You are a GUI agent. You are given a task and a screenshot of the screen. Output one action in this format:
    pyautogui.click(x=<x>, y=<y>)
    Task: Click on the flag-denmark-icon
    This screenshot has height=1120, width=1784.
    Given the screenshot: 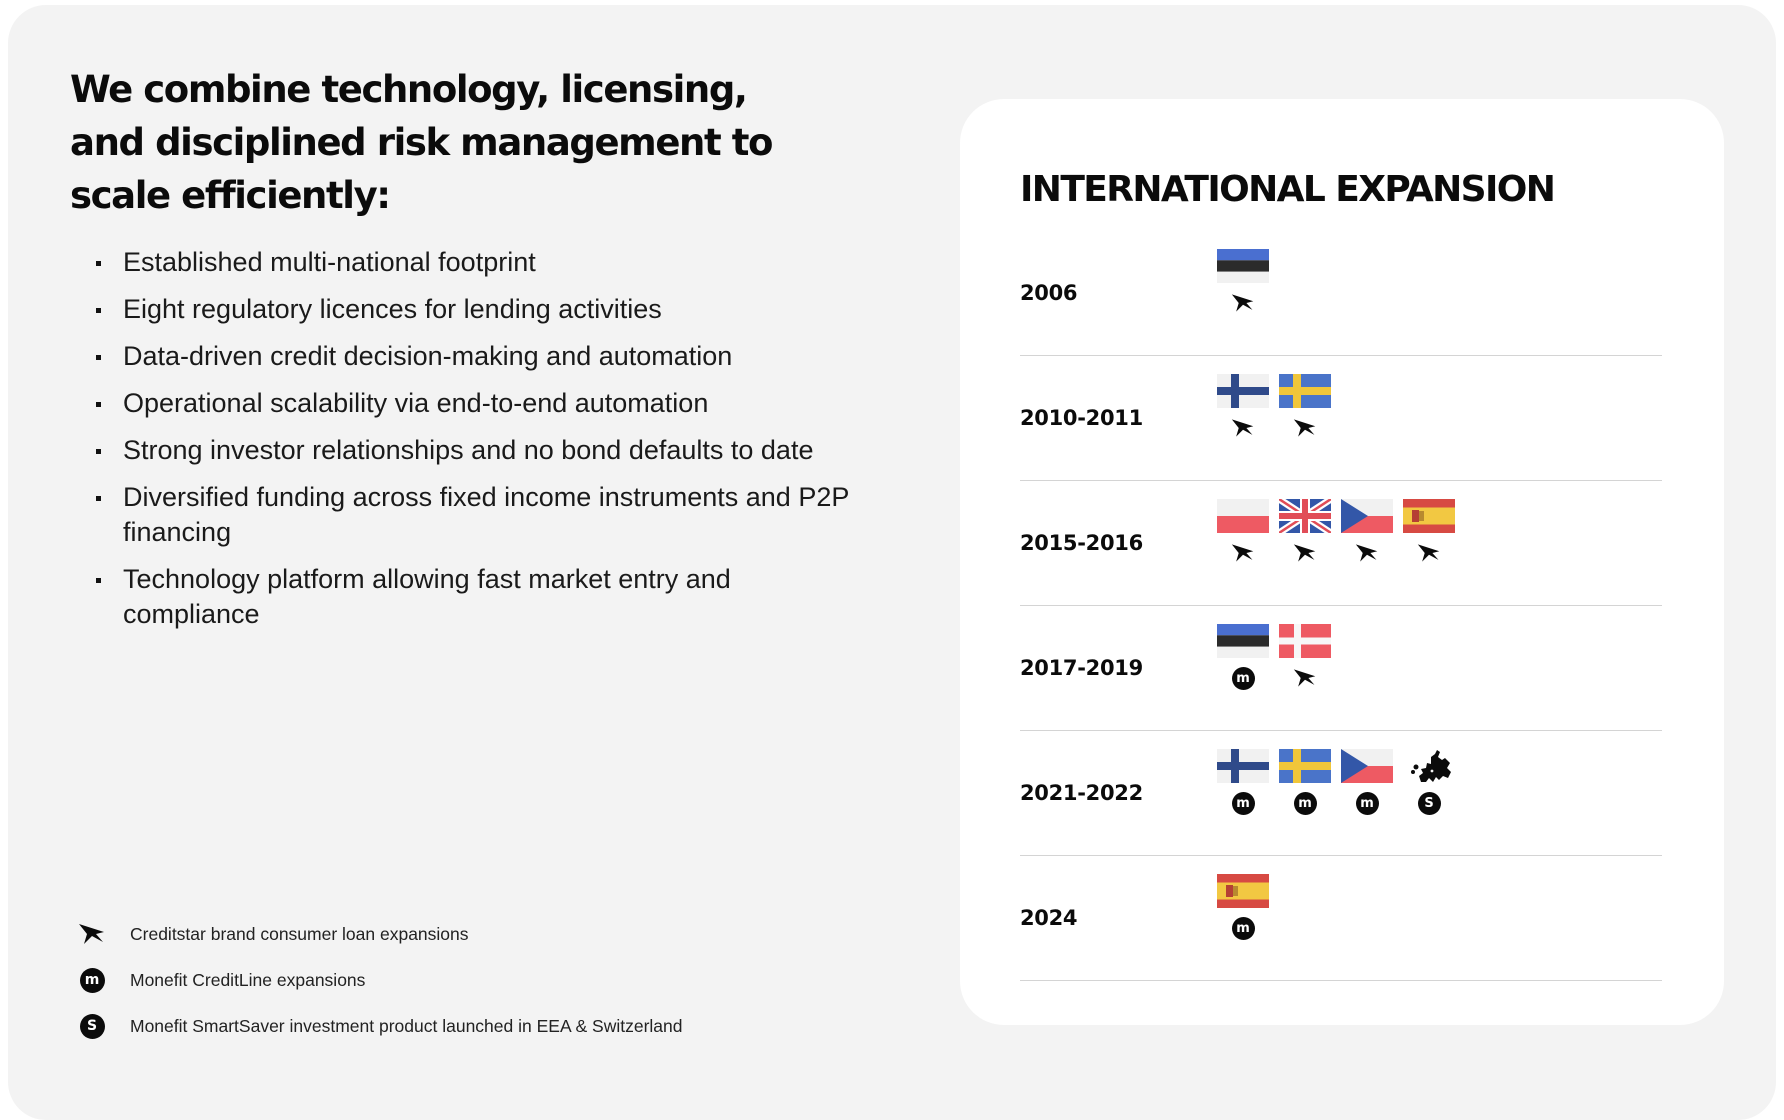 What is the action you would take?
    pyautogui.click(x=1305, y=641)
    